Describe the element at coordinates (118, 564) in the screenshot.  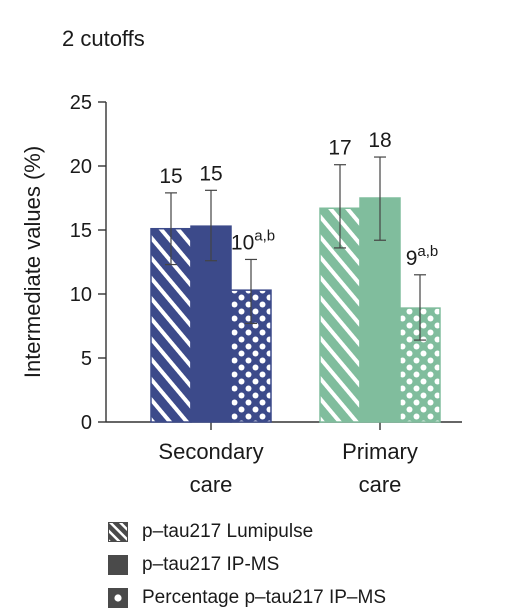
I see `legend-swatch-solid` at that location.